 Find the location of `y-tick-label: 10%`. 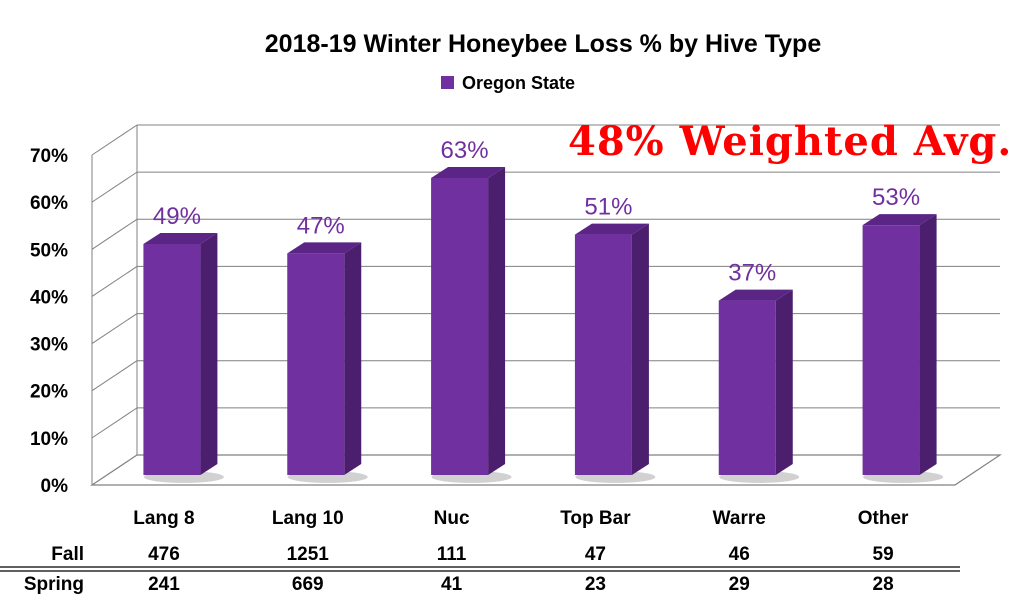

y-tick-label: 10% is located at coordinates (49, 439).